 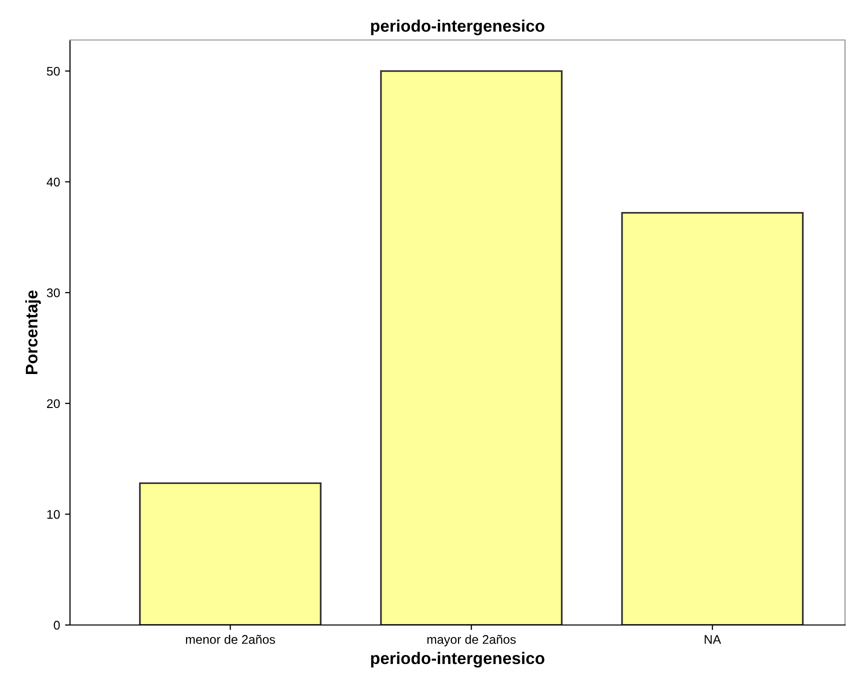 What do you see at coordinates (57, 625) in the screenshot?
I see `y-tick-label: 0` at bounding box center [57, 625].